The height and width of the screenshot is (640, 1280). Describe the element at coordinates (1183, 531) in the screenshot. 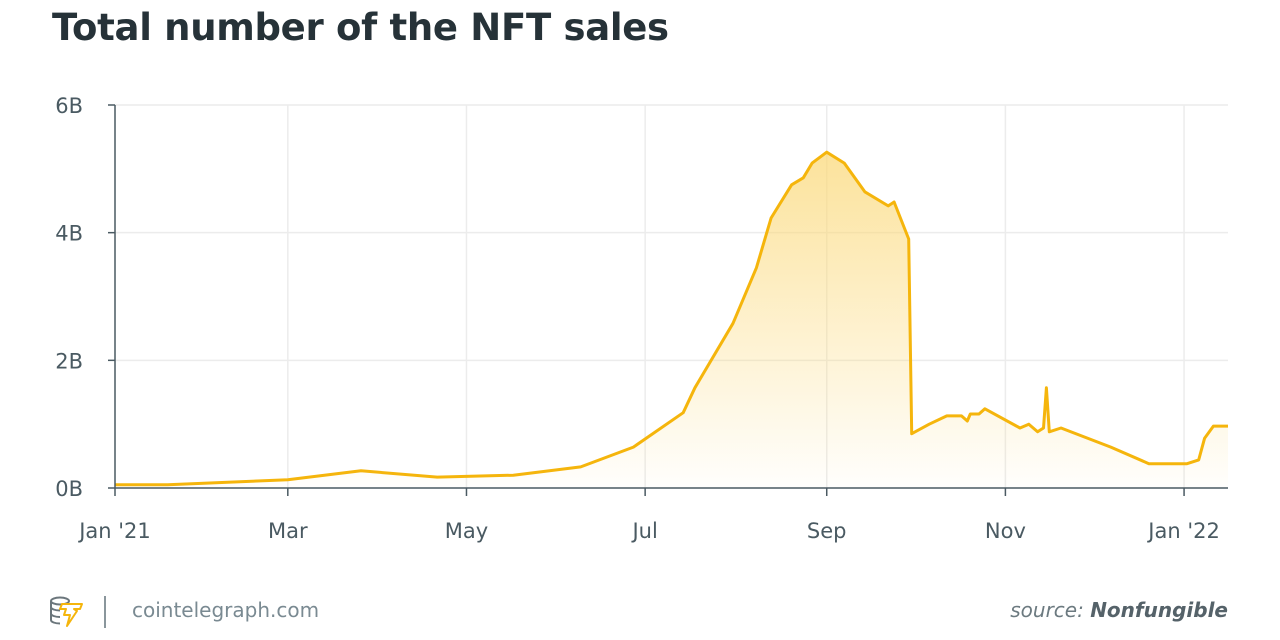

I see `x-tick-label: Jan '22` at that location.